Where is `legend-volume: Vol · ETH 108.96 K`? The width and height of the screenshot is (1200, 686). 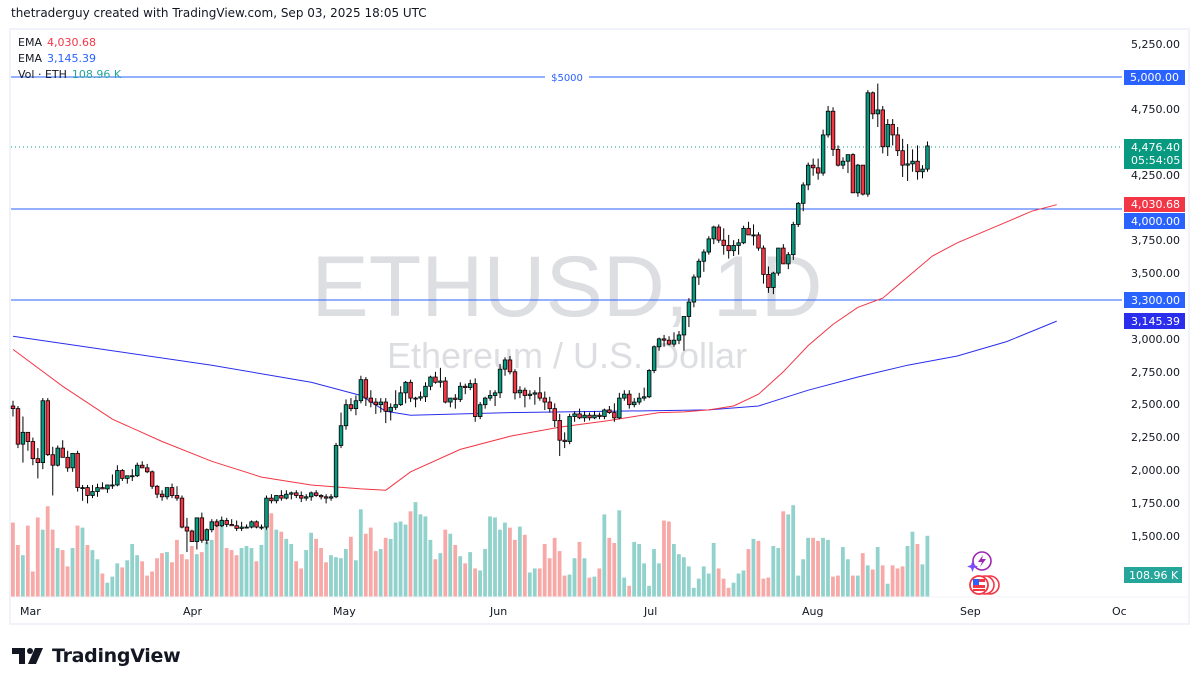
legend-volume: Vol · ETH 108.96 K is located at coordinates (69, 75).